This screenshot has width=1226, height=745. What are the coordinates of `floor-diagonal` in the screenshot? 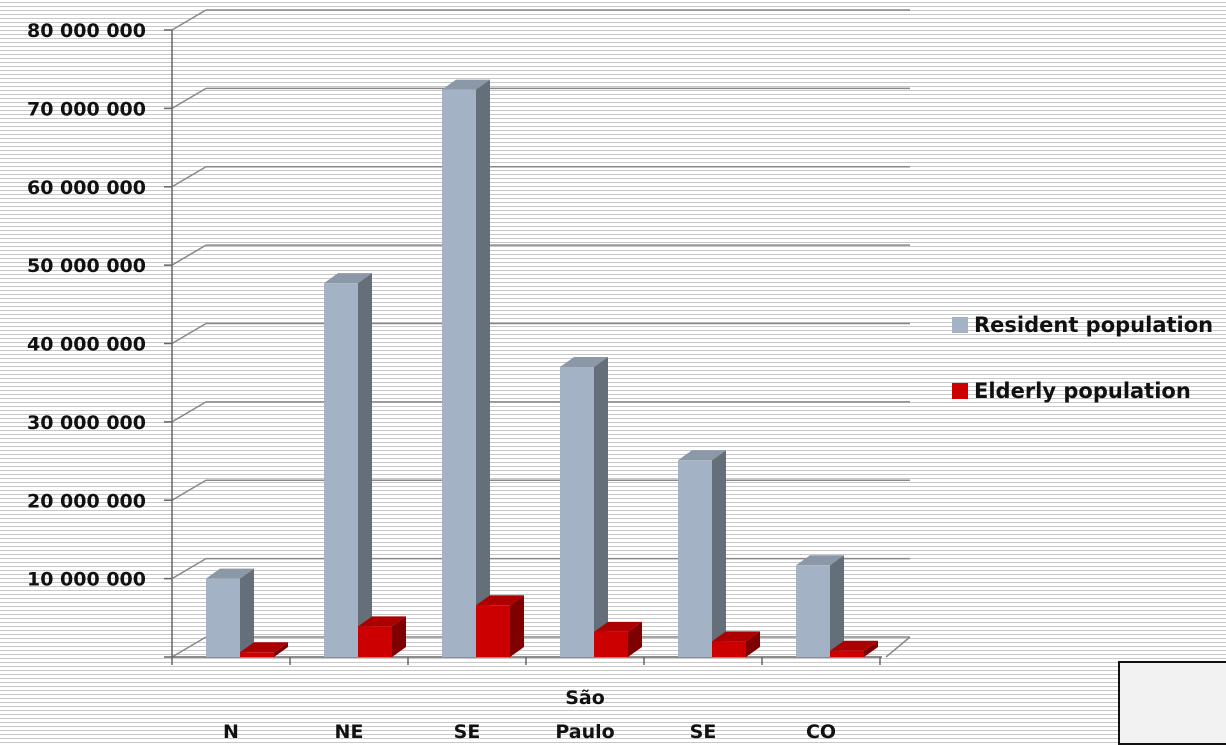 It's located at (189, 647).